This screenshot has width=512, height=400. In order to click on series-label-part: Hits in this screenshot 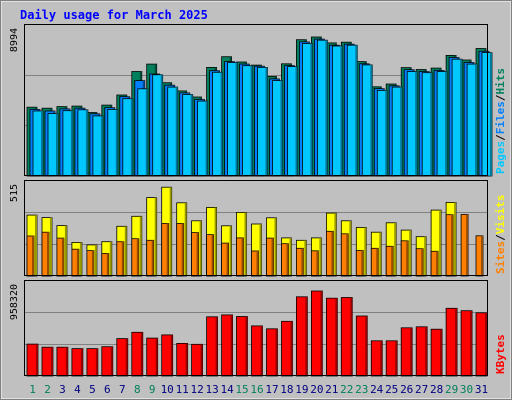, I will do `click(500, 81)`.